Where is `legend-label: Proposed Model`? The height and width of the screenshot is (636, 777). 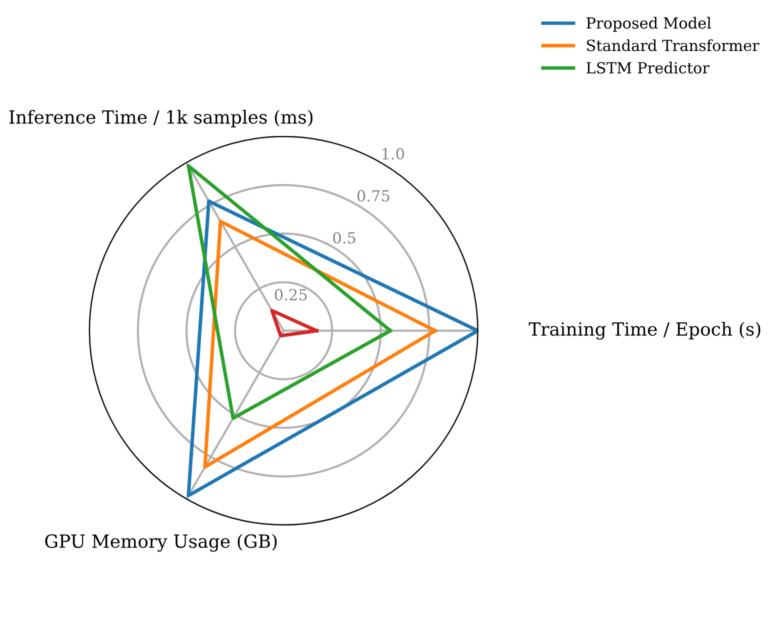 legend-label: Proposed Model is located at coordinates (649, 24).